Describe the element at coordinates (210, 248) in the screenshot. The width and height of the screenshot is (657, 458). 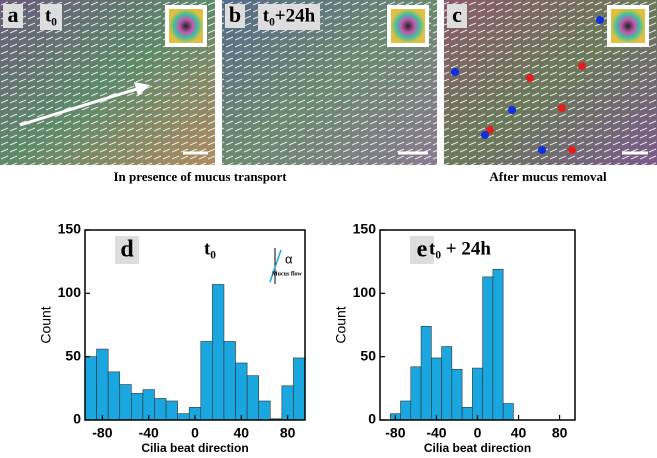
I see `chart-title: t₀` at that location.